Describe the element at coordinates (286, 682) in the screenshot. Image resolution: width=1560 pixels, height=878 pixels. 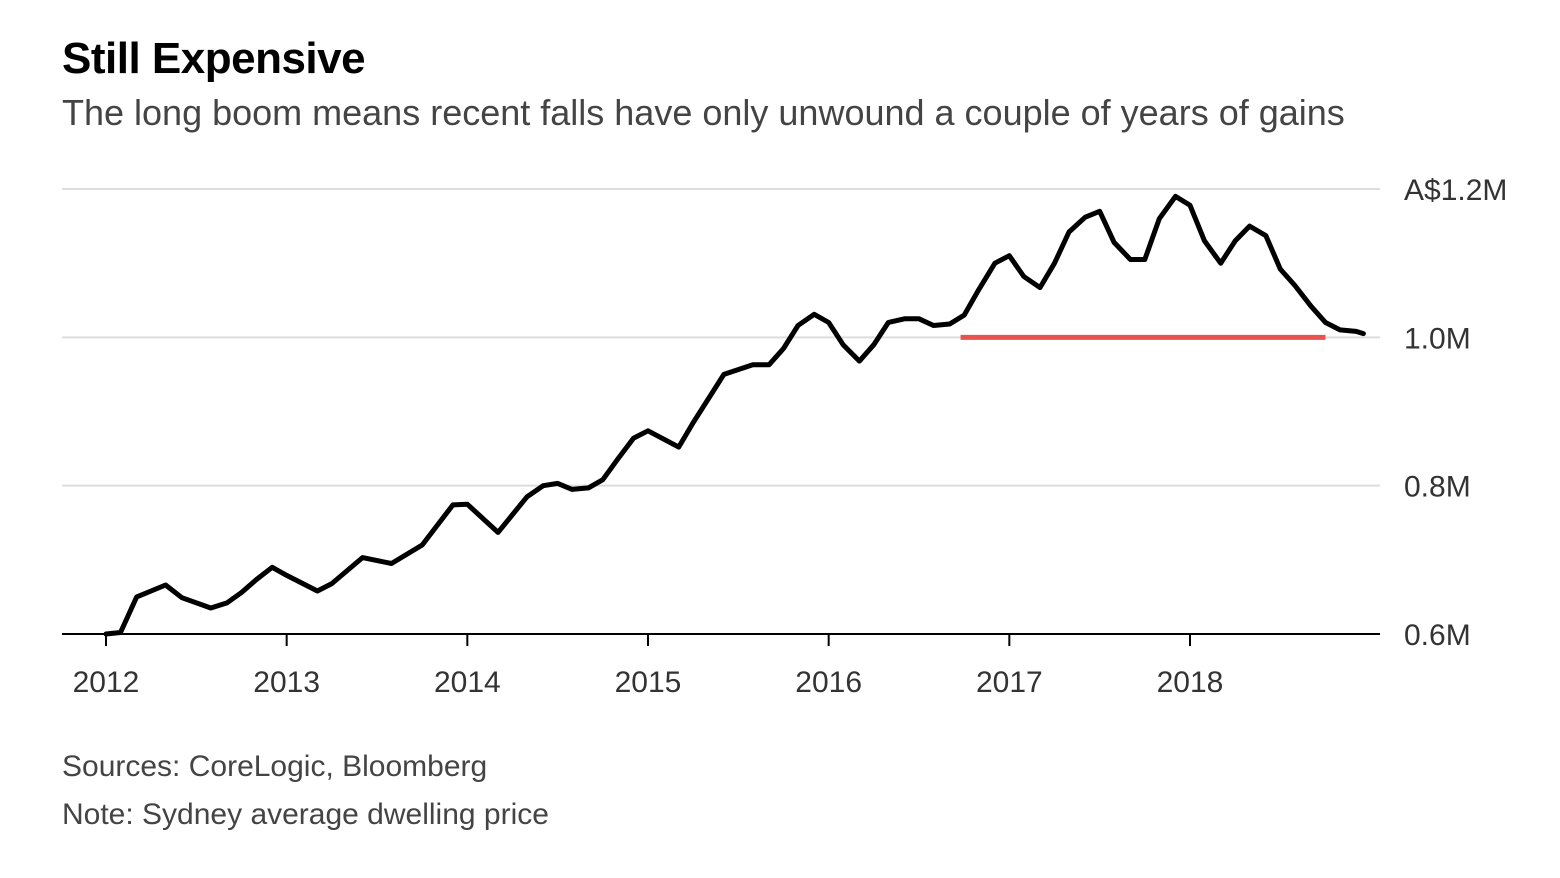
I see `x-tick-label: 2013` at that location.